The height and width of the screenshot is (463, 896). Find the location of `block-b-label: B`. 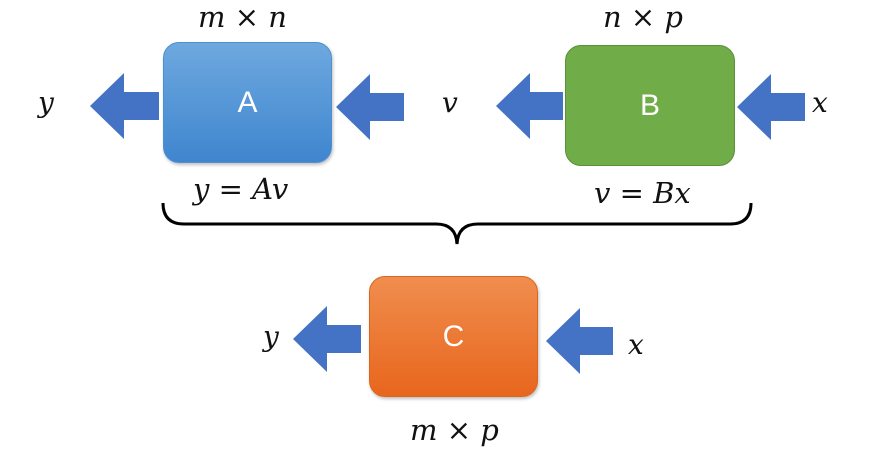

block-b-label: B is located at coordinates (649, 105).